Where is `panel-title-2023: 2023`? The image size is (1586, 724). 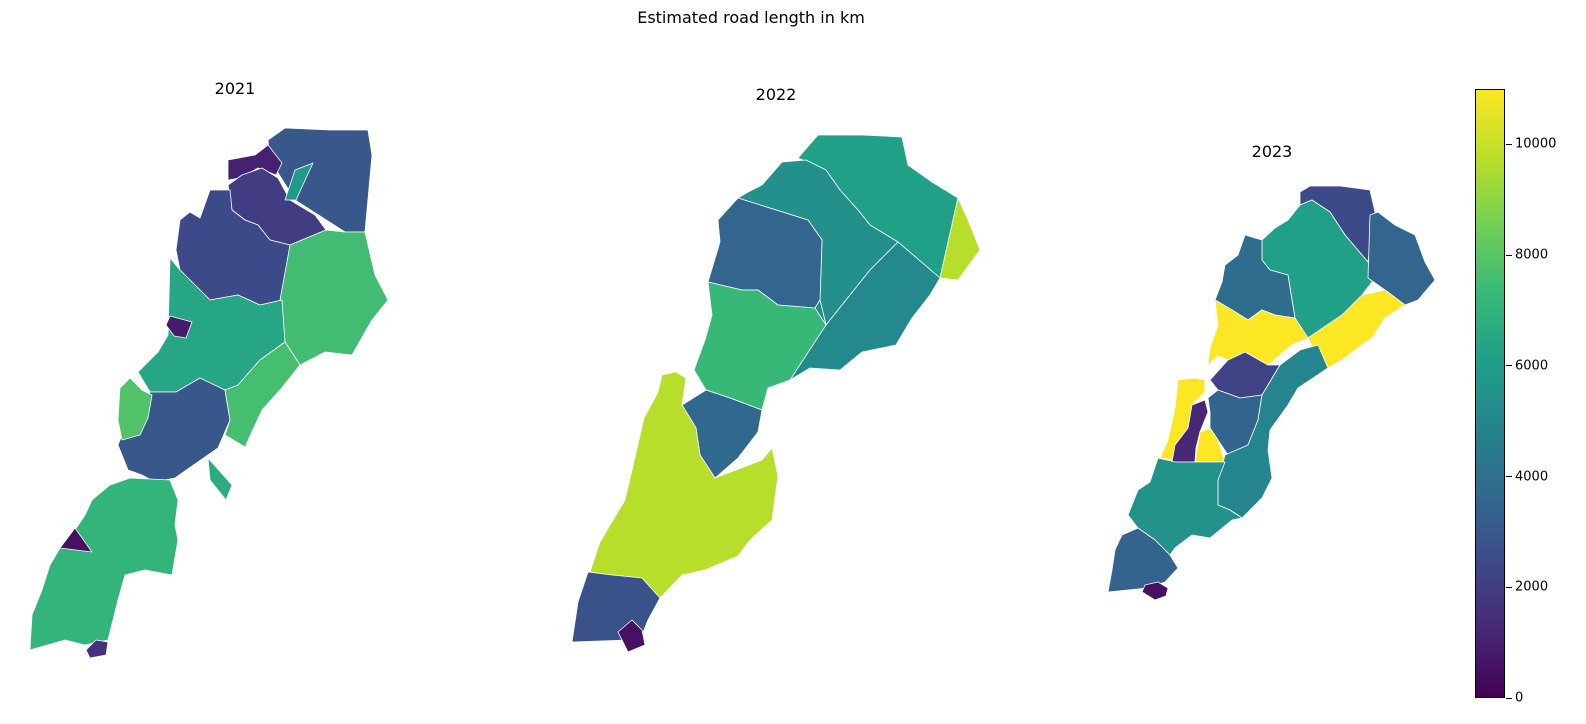 panel-title-2023: 2023 is located at coordinates (1272, 151).